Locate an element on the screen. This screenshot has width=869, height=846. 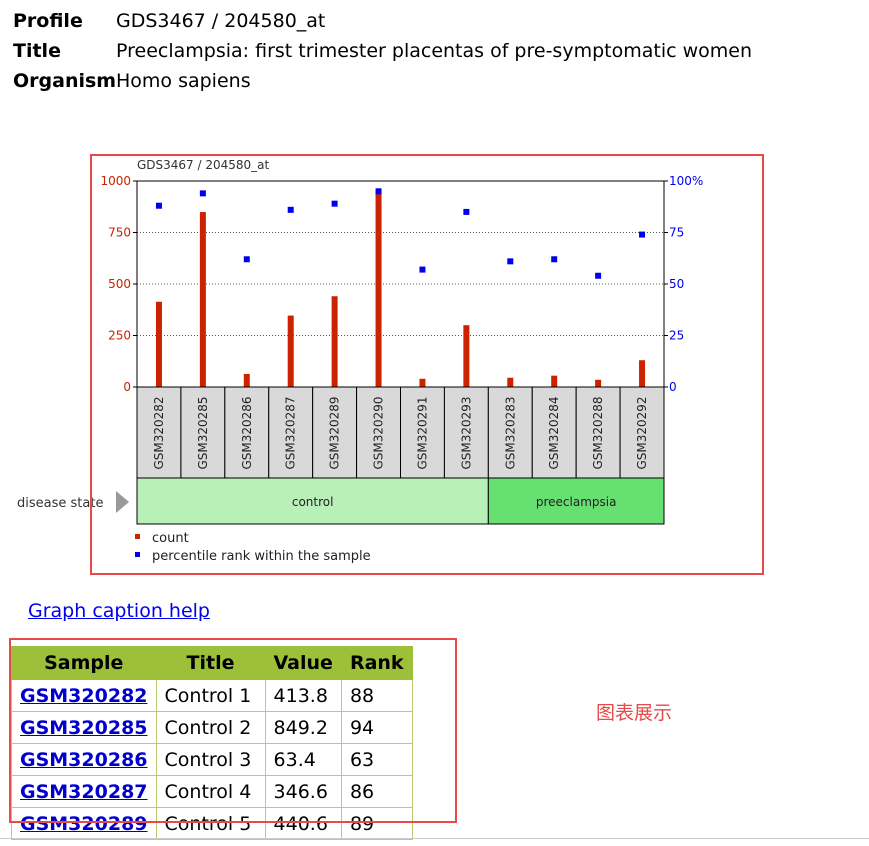
col-header-title: Title is located at coordinates (210, 663).